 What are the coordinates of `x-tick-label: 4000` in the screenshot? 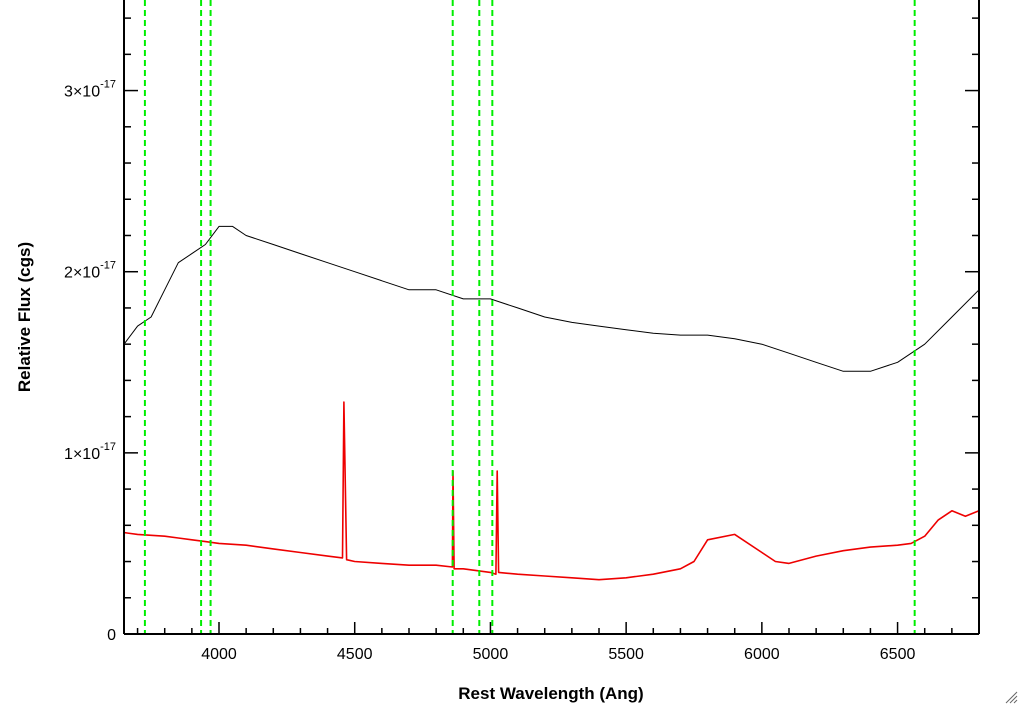 It's located at (219, 654).